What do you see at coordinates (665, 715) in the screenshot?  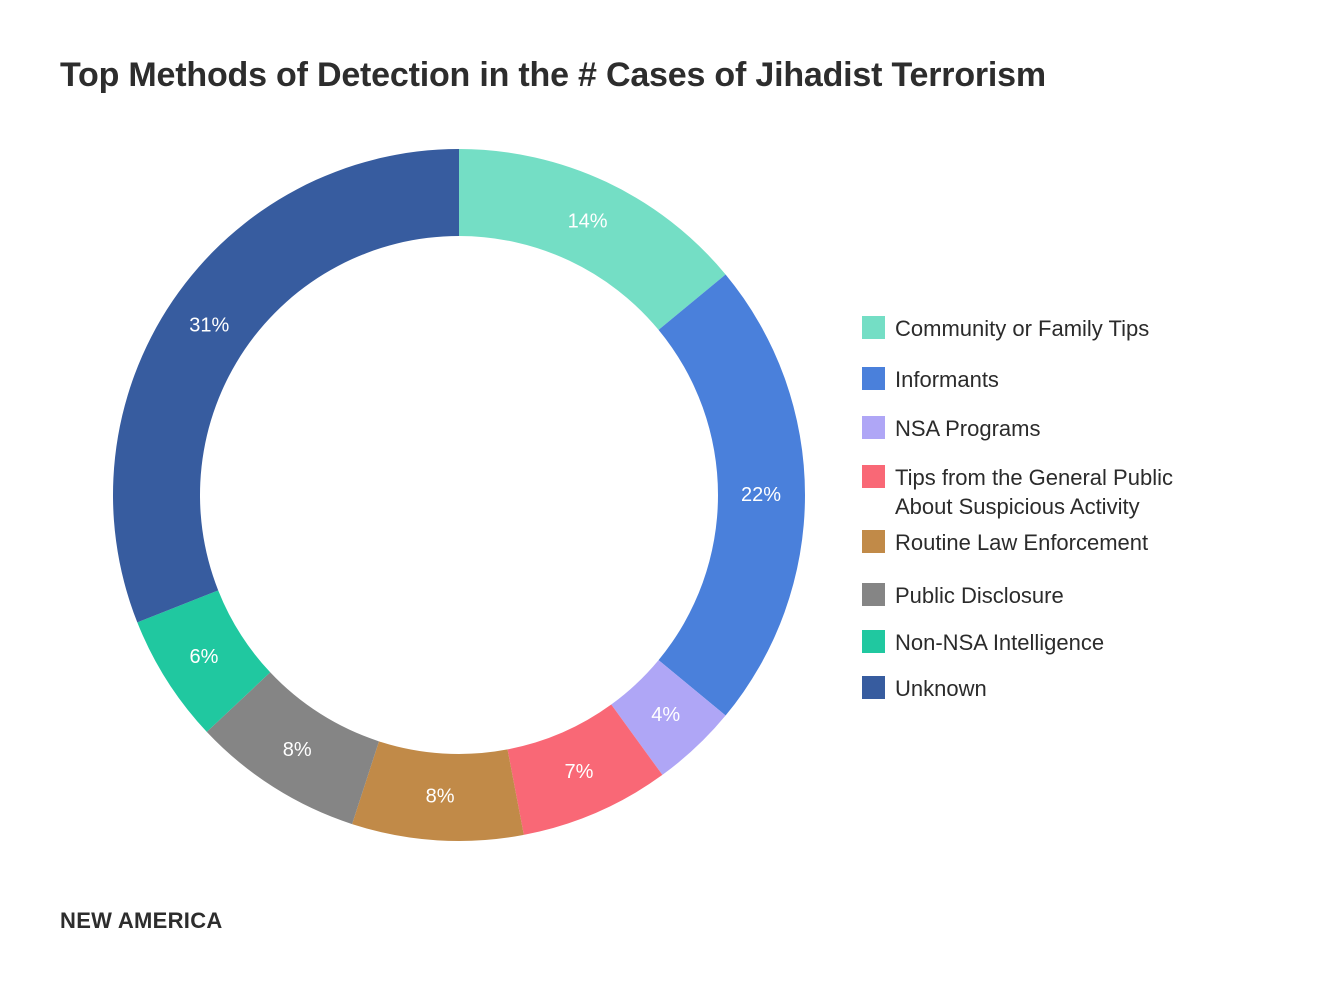 I see `slice-value-label: 4%` at bounding box center [665, 715].